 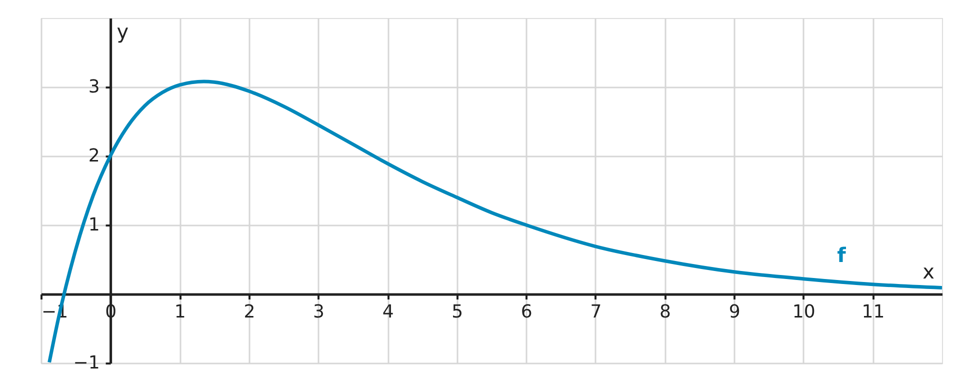 What do you see at coordinates (734, 312) in the screenshot?
I see `x-tick-label: 9` at bounding box center [734, 312].